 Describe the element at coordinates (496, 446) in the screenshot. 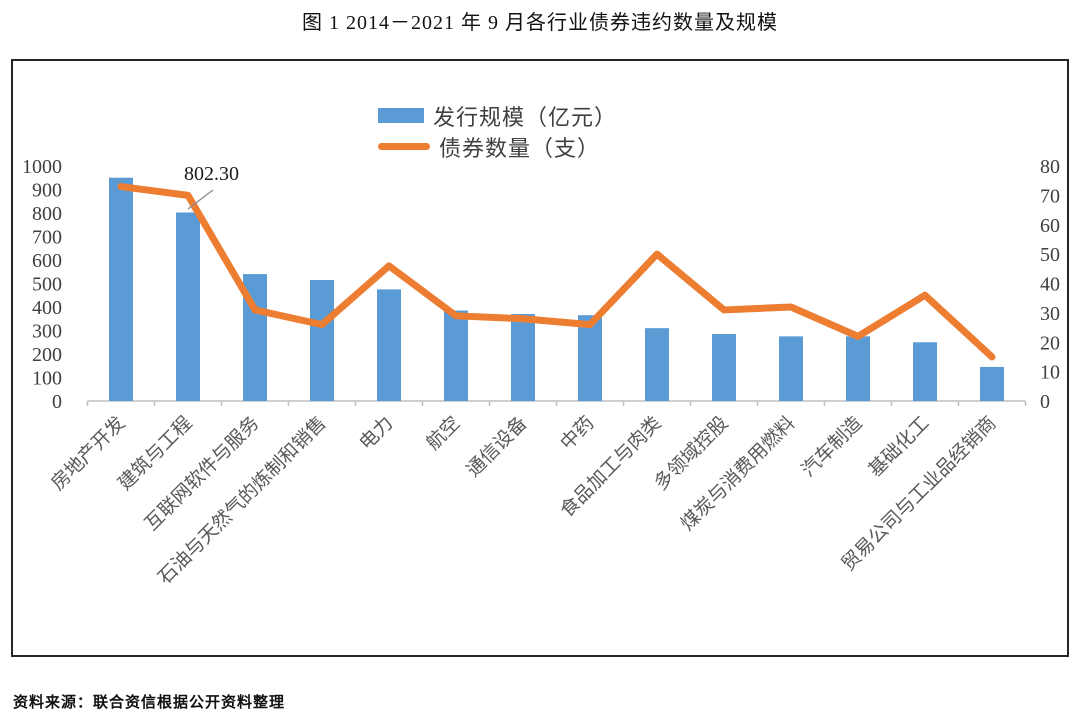

I see `category-label: 通信设备` at that location.